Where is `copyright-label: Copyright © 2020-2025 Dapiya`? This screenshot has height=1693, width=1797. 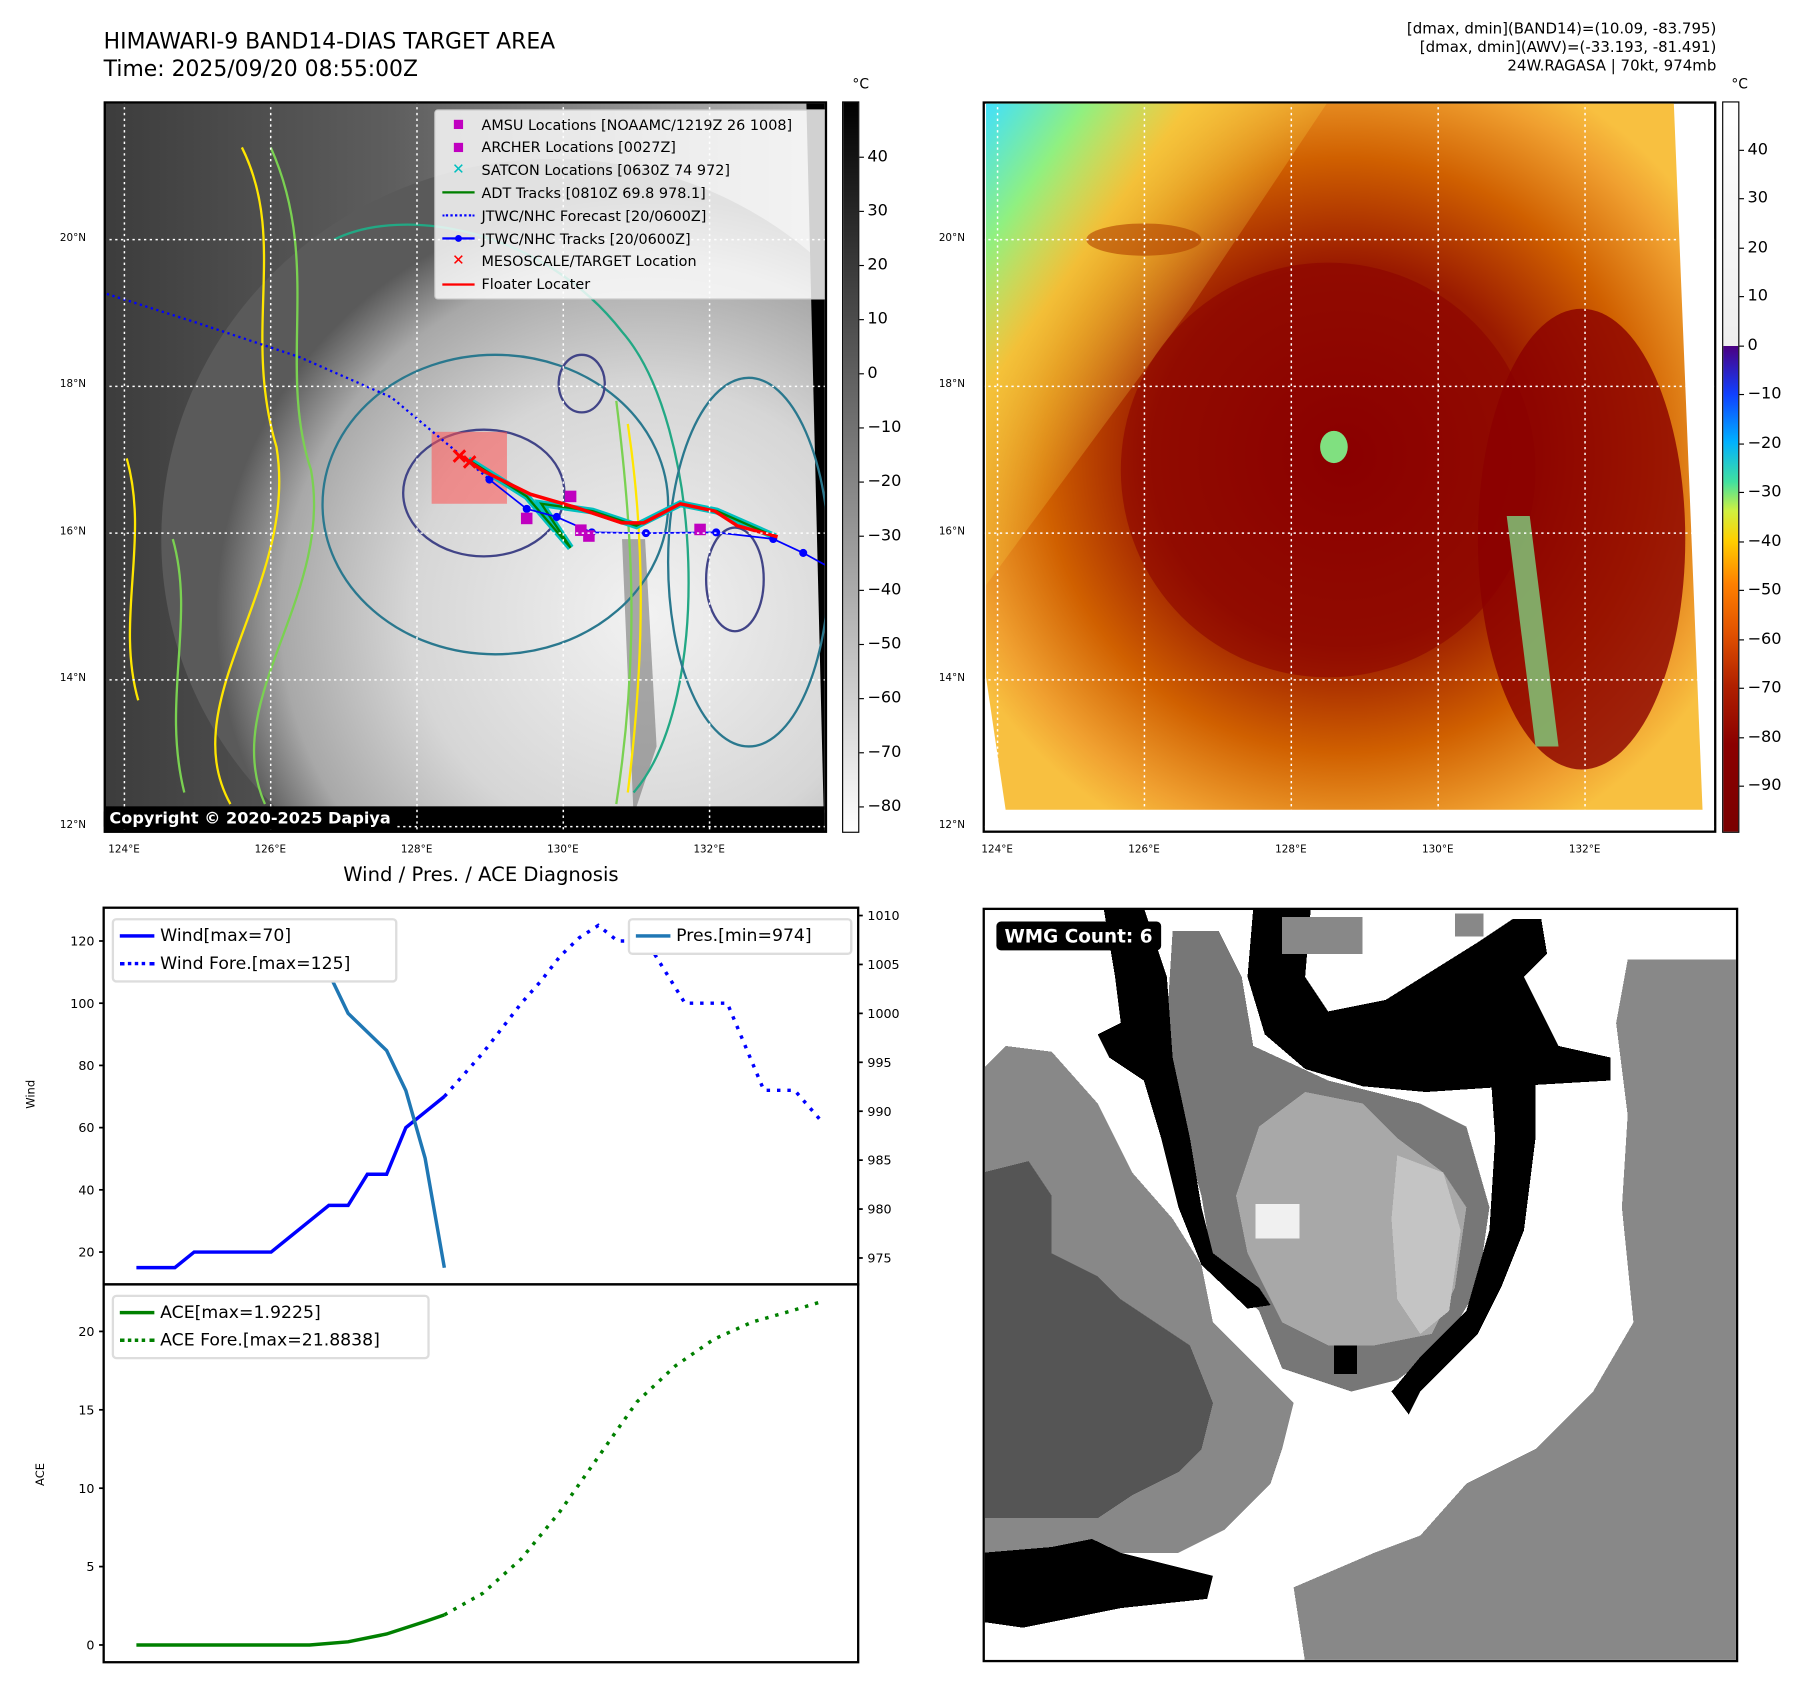
copyright-label: Copyright © 2020-2025 Dapiya is located at coordinates (250, 819).